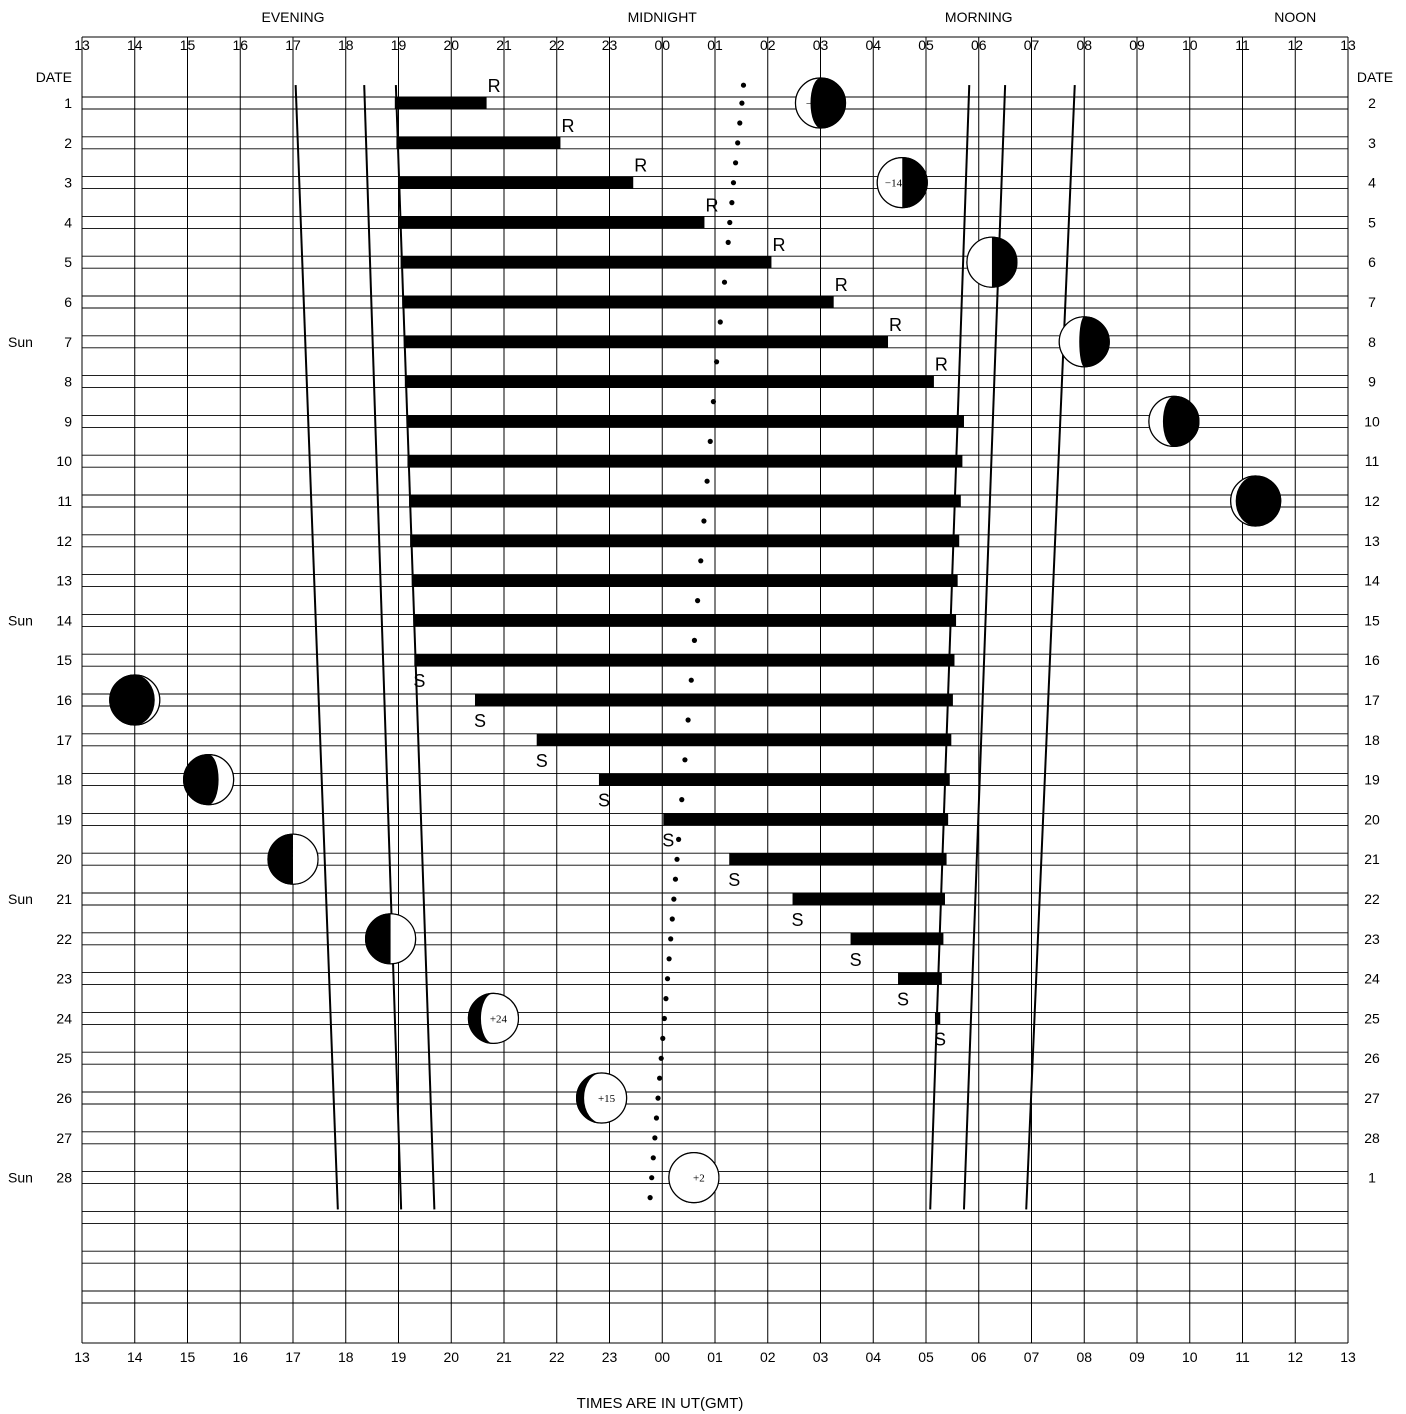 The width and height of the screenshot is (1406, 1414). I want to click on tick-label-top: 22, so click(557, 45).